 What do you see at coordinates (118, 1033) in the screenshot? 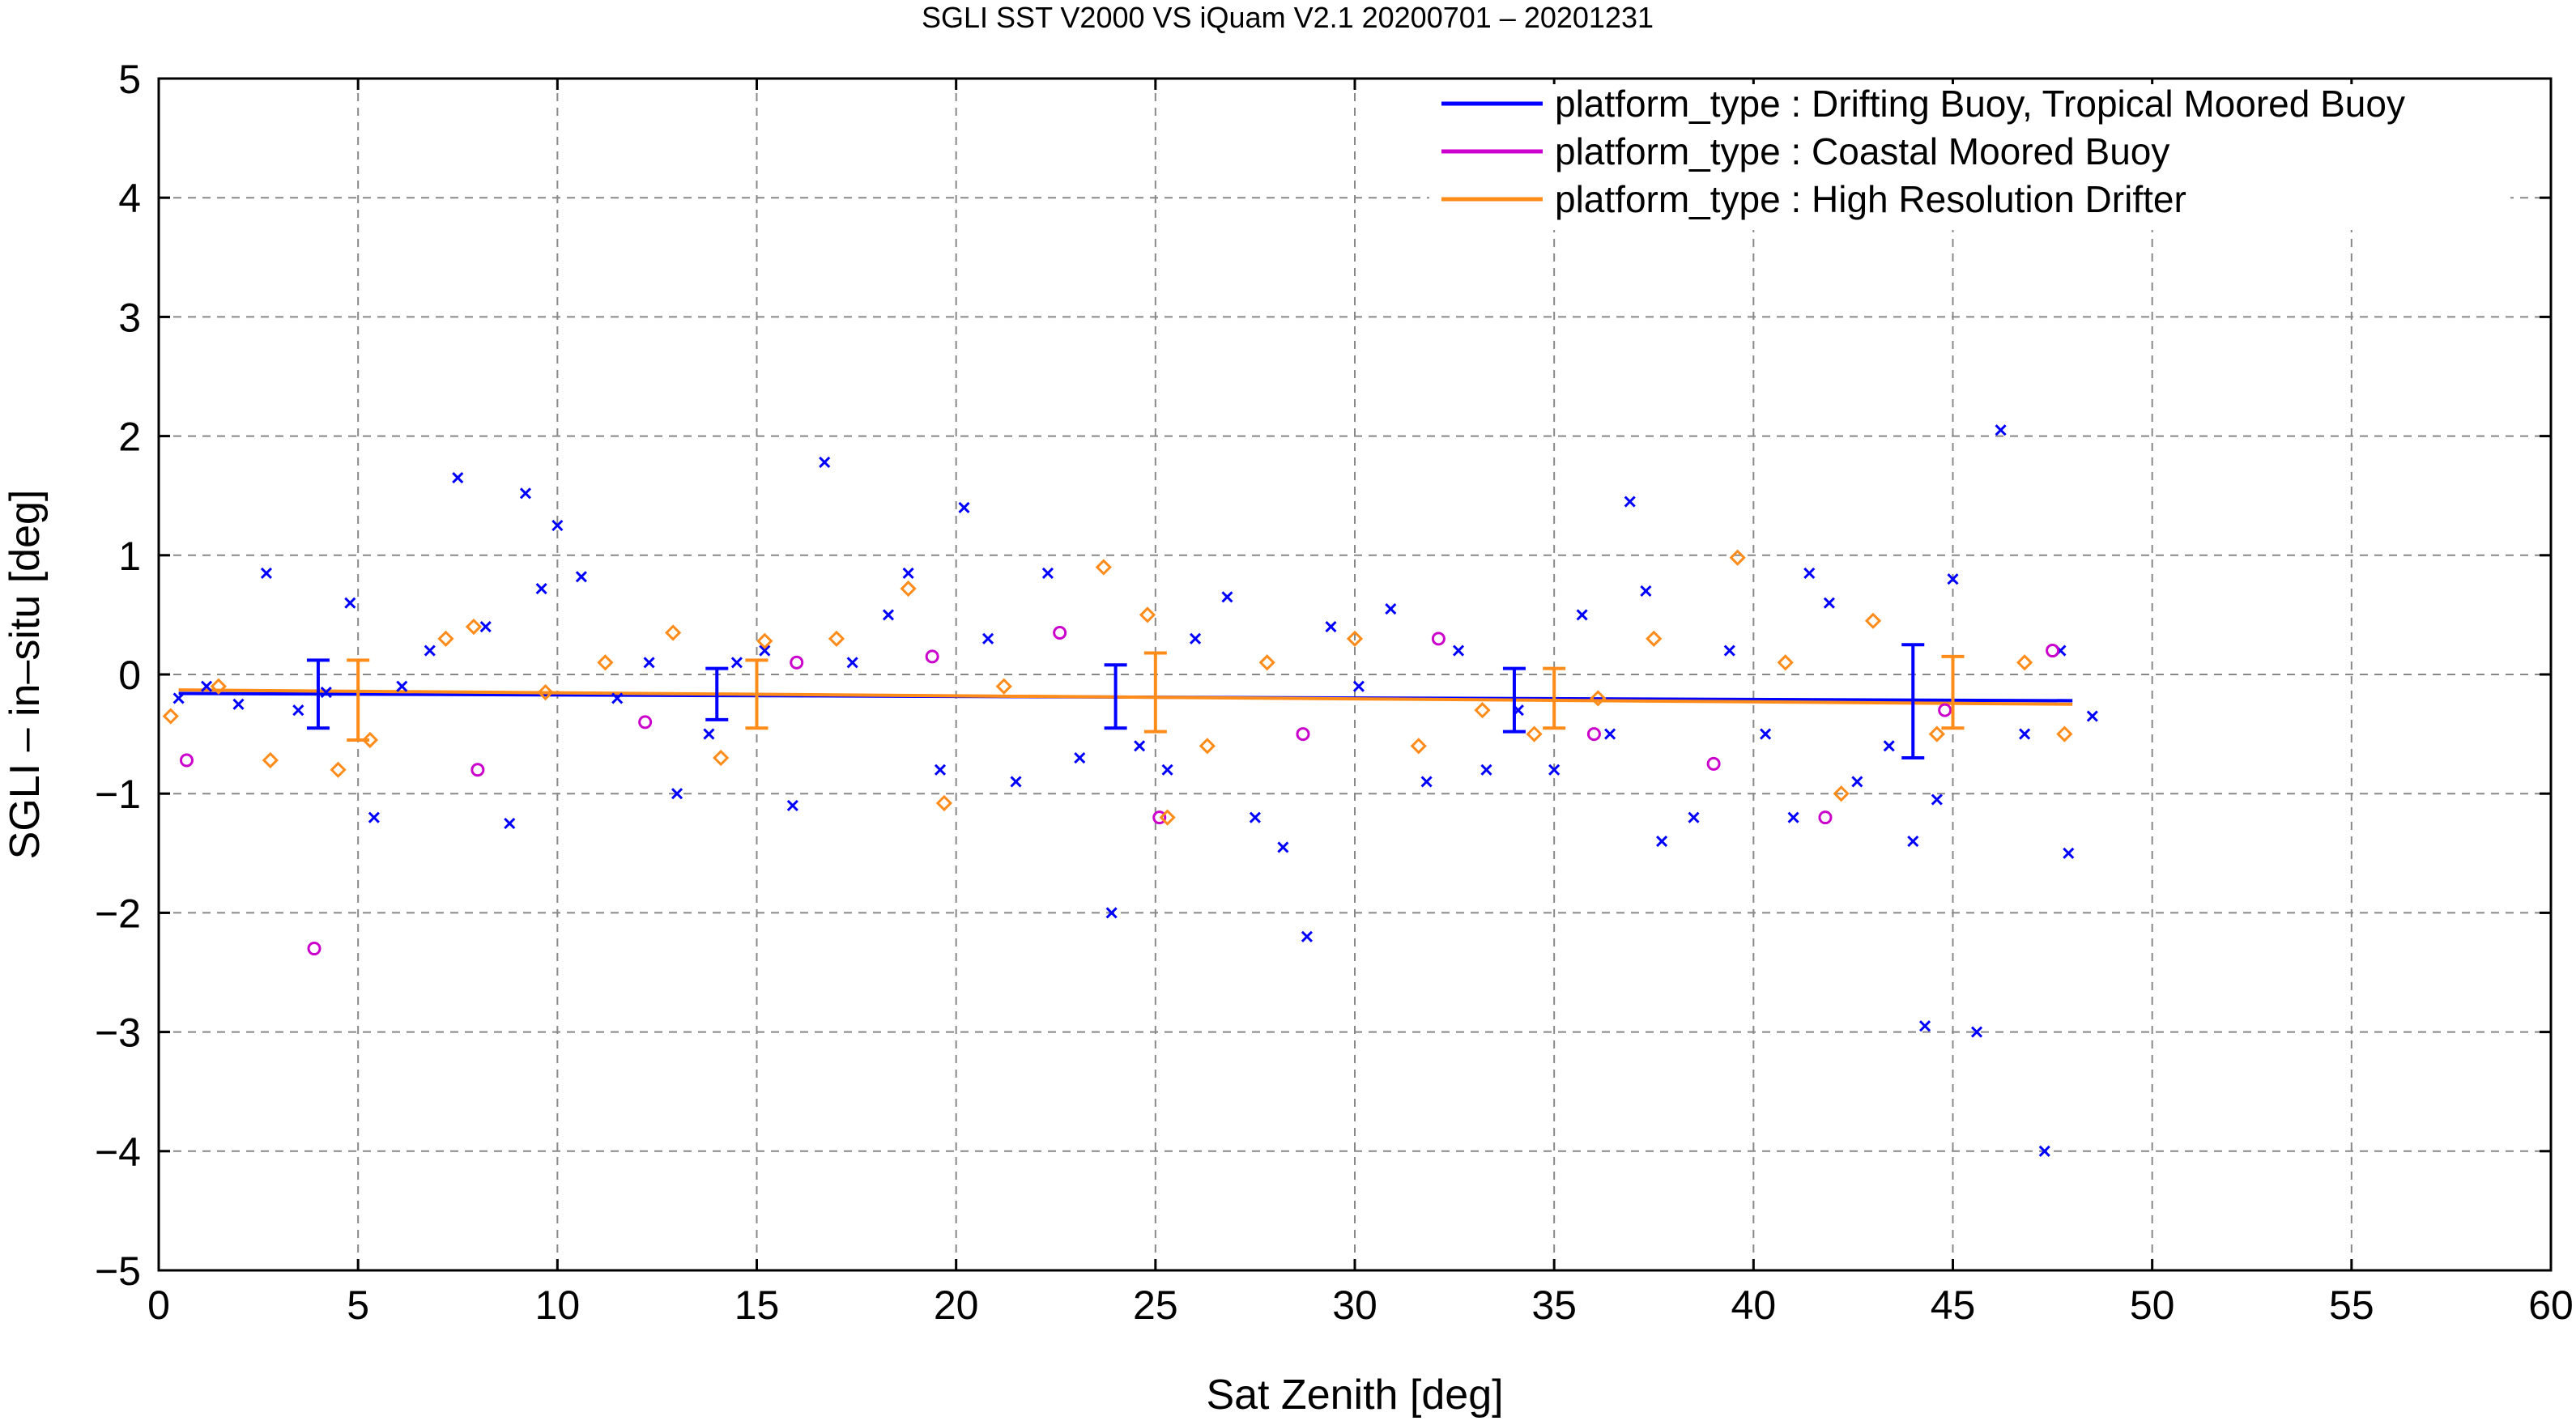
I see `y-tick-label: −3` at bounding box center [118, 1033].